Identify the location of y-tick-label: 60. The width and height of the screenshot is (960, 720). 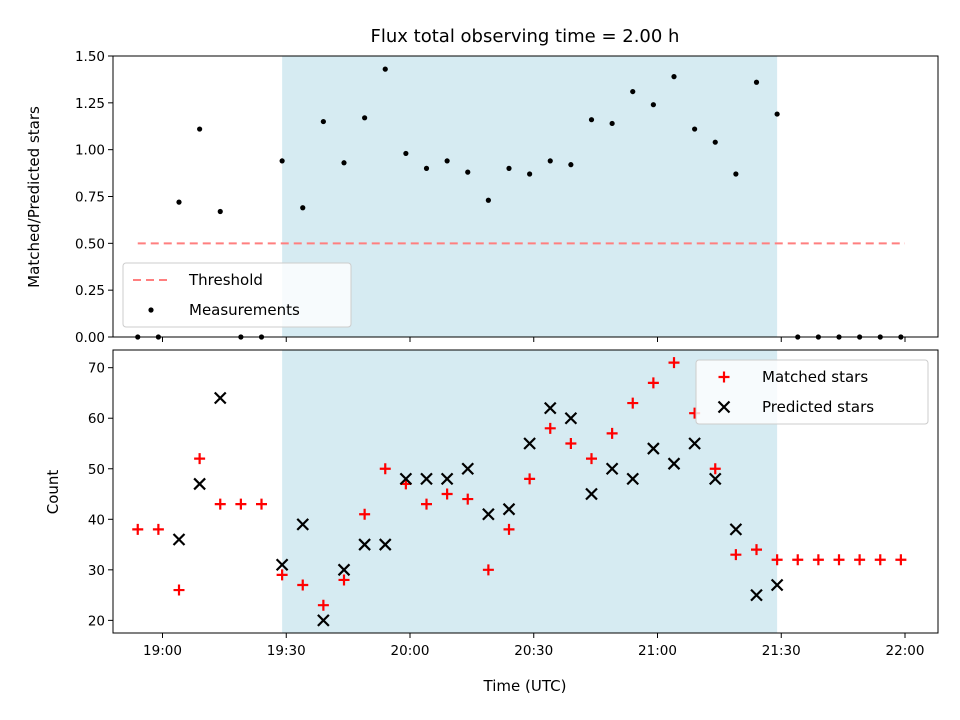
(96, 419).